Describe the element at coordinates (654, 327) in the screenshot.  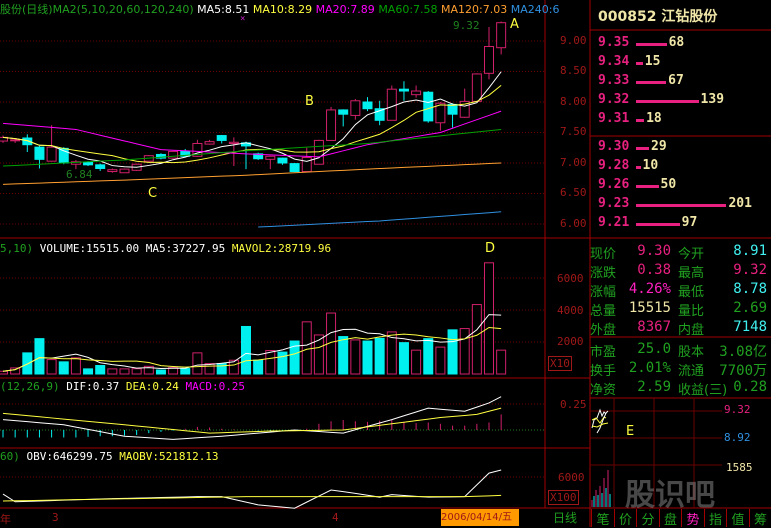
I see `quote-value: 8367` at that location.